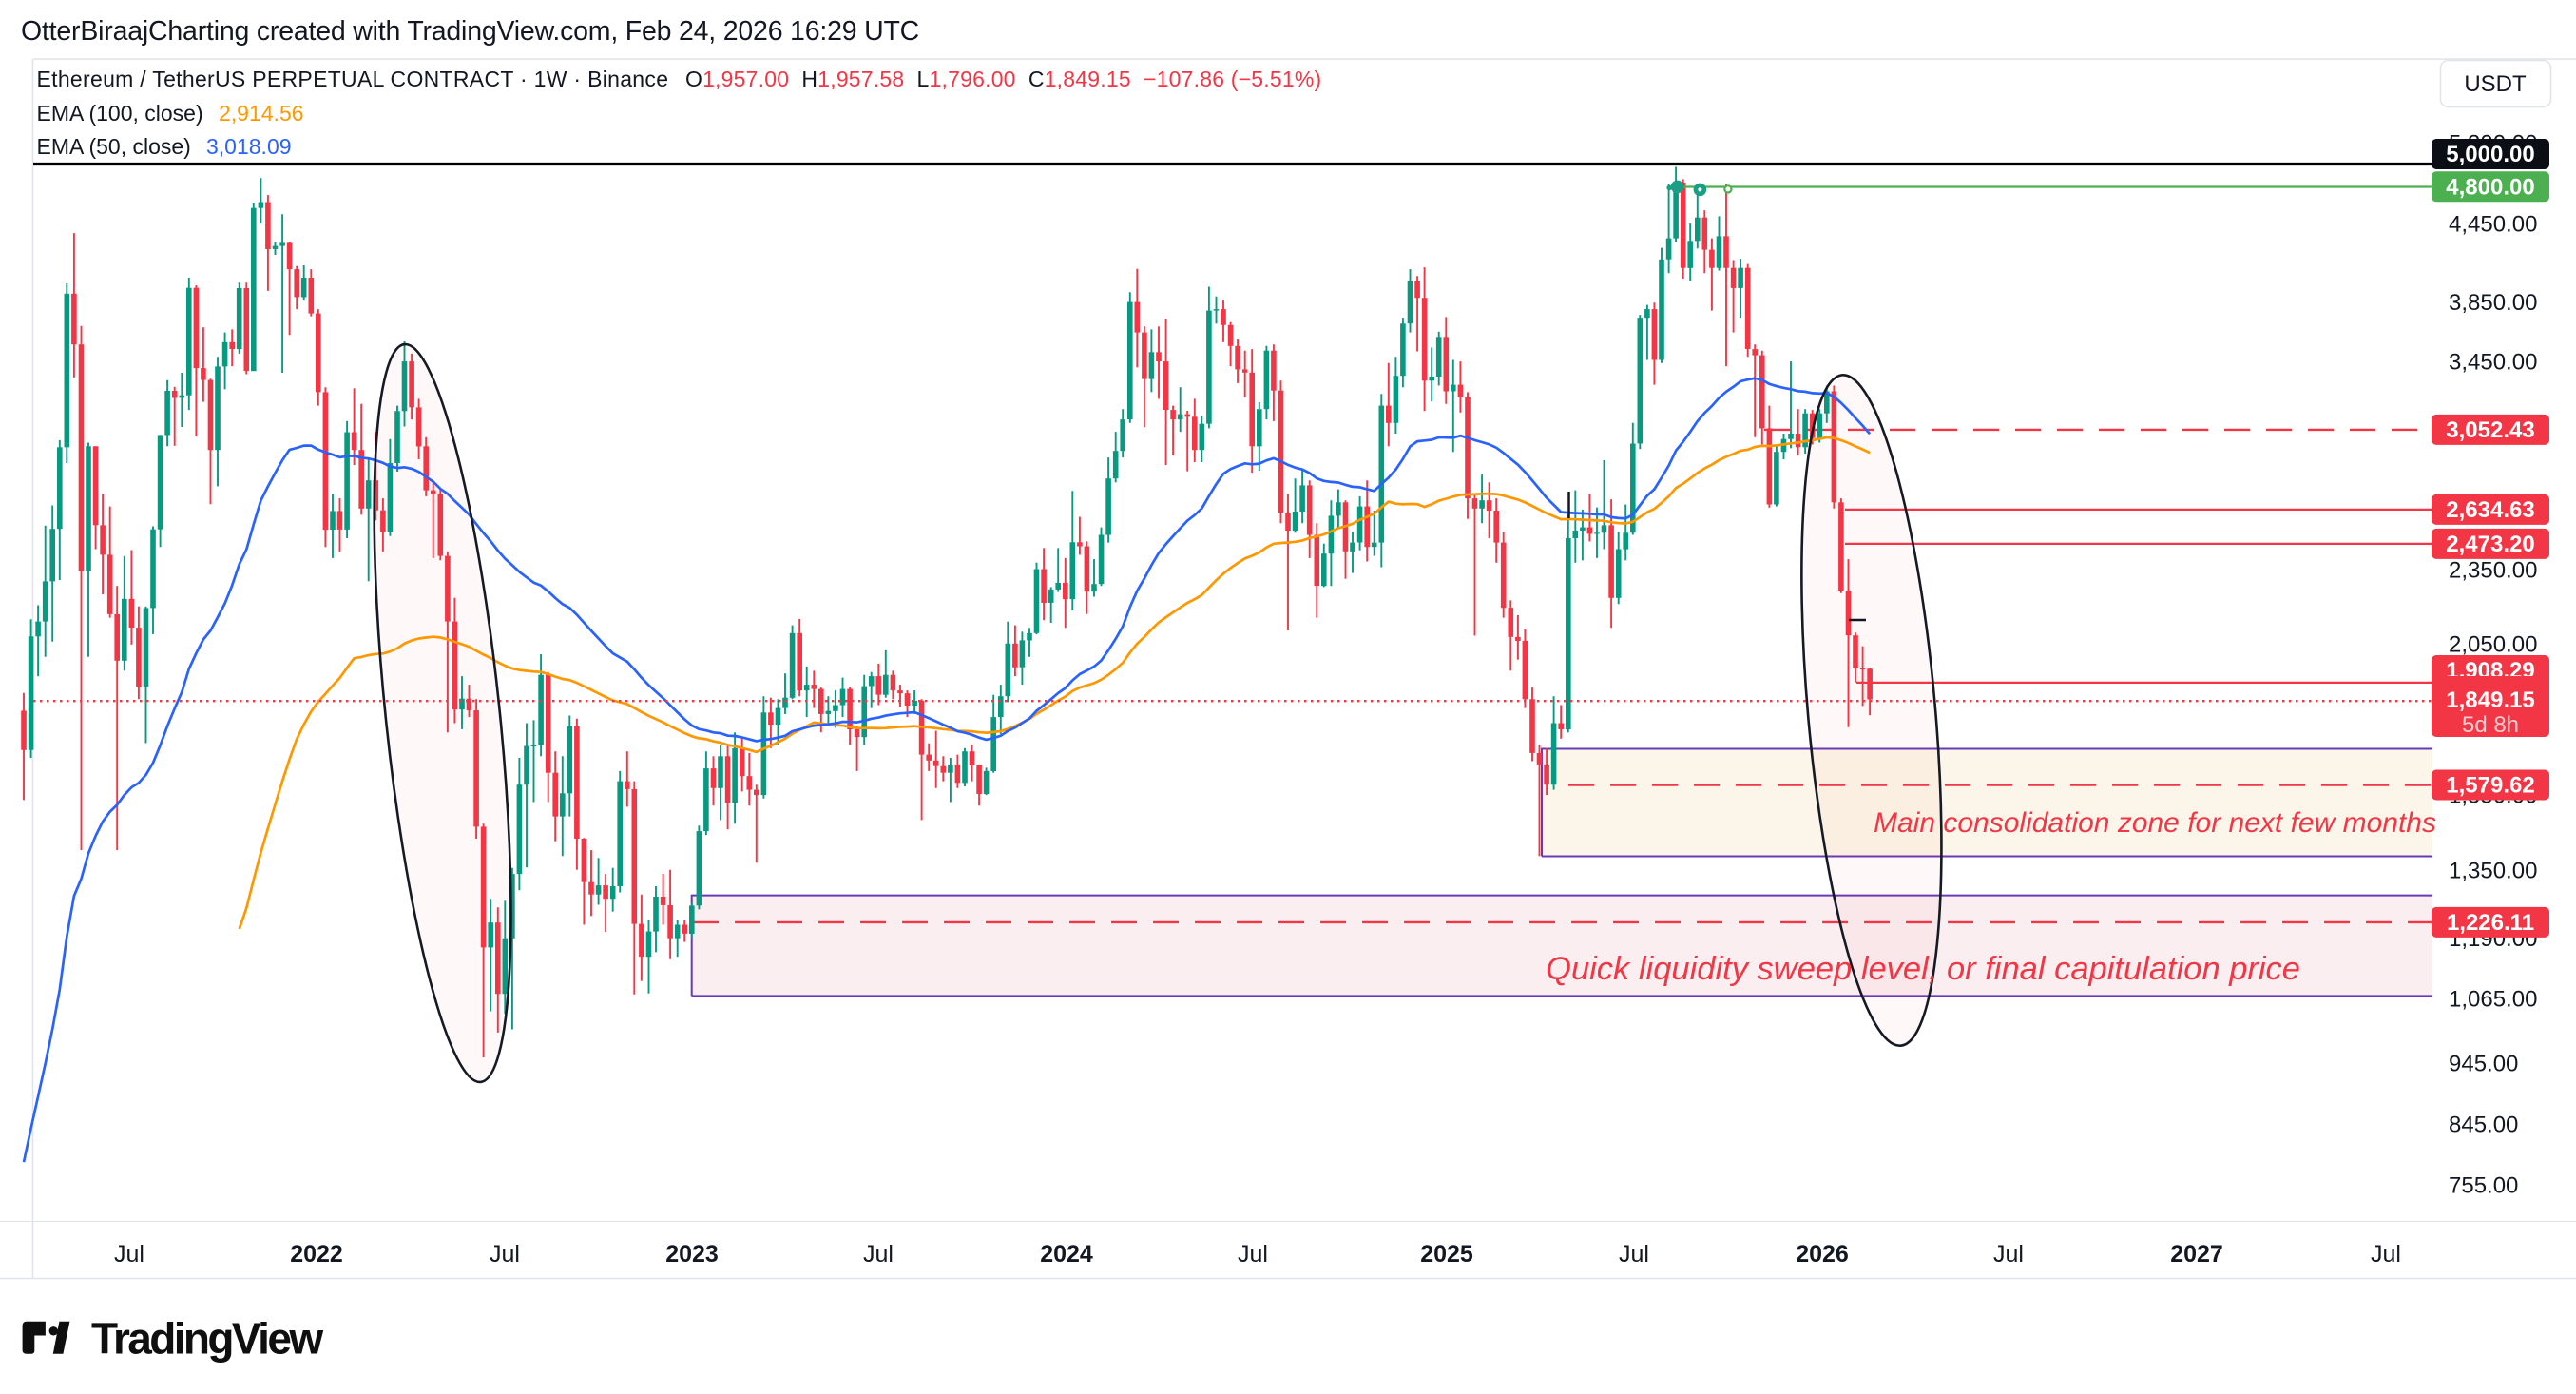  I want to click on svg-text: 4,800.00, so click(2490, 187).